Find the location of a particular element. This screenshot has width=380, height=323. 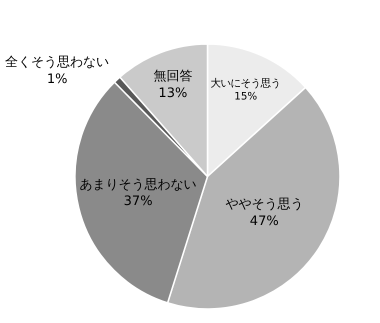

slice-label: 全くそう思わない is located at coordinates (57, 62).